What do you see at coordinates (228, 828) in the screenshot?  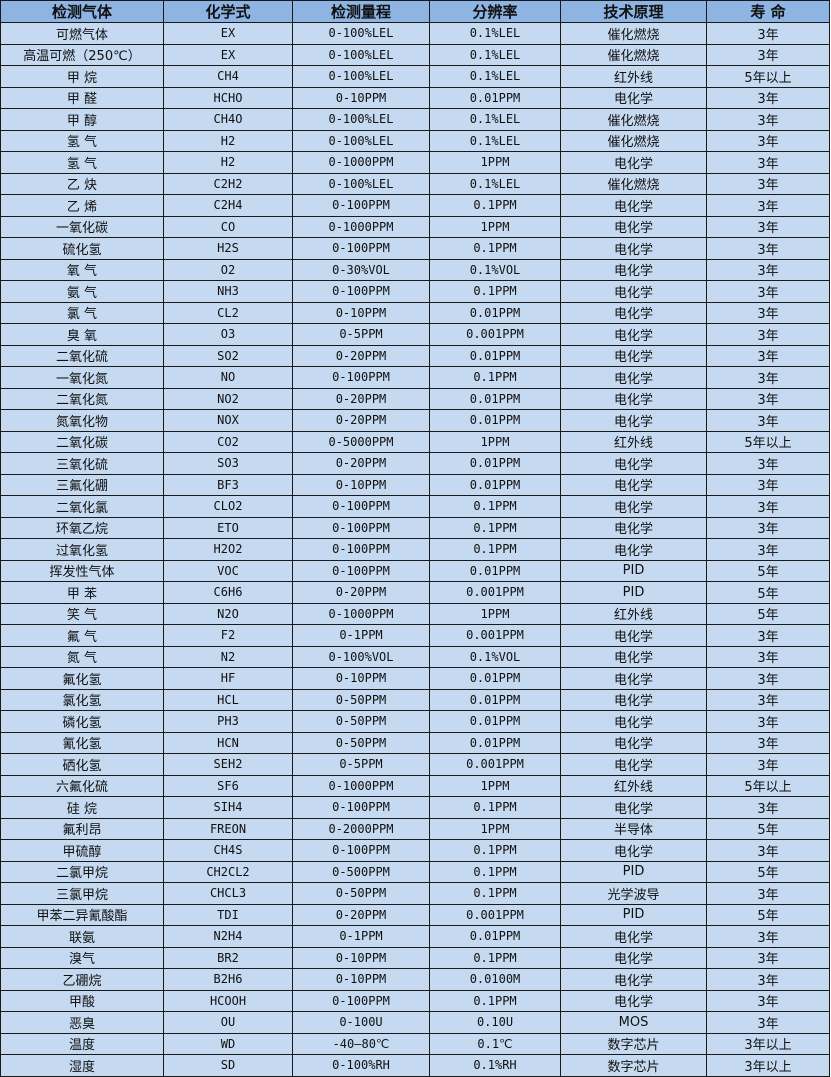 I see `cell-formula: FREON` at bounding box center [228, 828].